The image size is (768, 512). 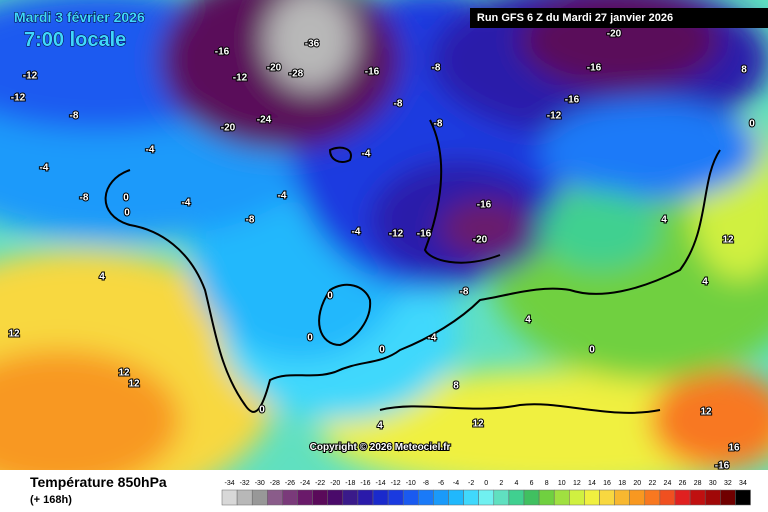 I want to click on scale-label: -32, so click(x=245, y=483).